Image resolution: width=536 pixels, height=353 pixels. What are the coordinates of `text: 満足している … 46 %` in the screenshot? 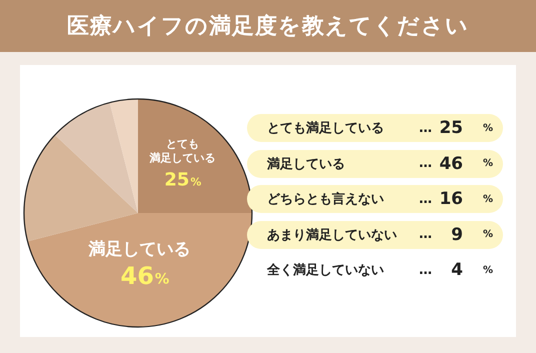 It's located at (380, 164).